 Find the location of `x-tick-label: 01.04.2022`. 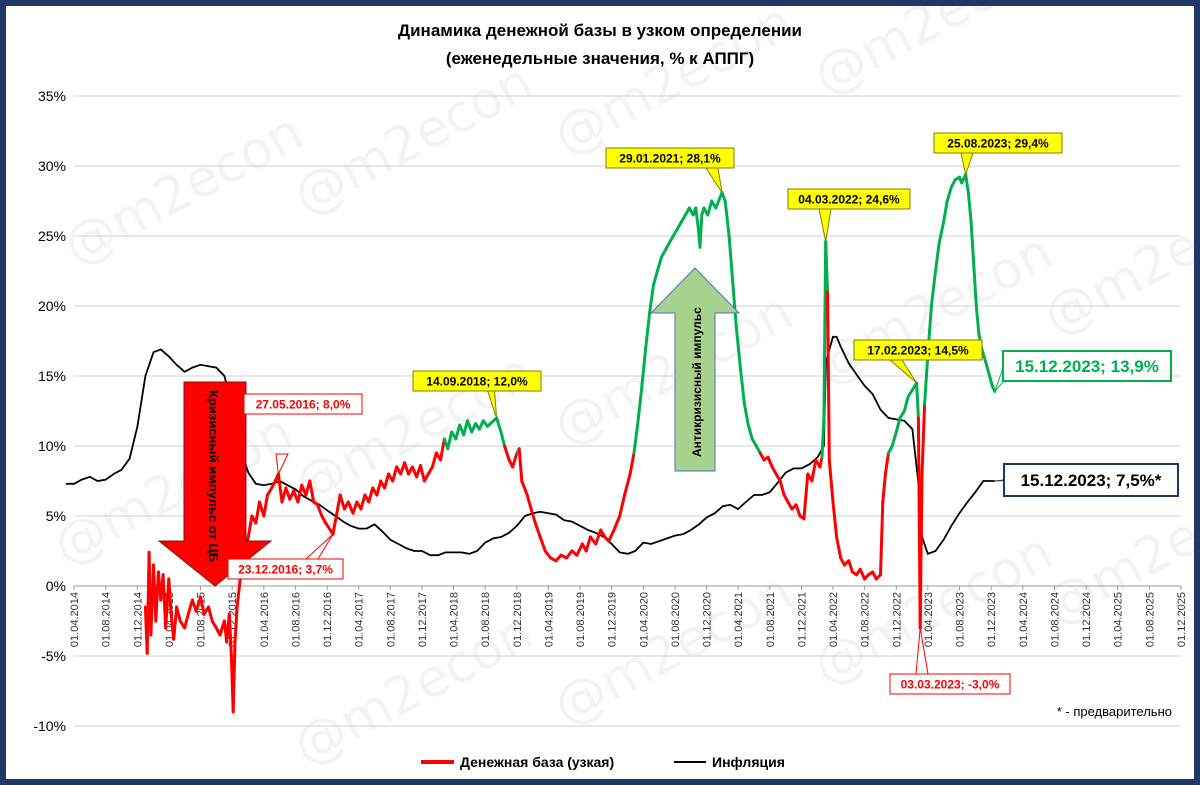

x-tick-label: 01.04.2022 is located at coordinates (834, 619).